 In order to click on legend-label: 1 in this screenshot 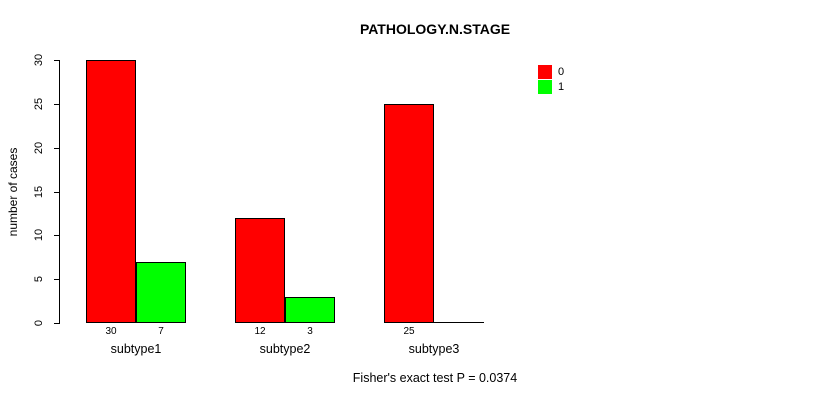, I will do `click(561, 86)`.